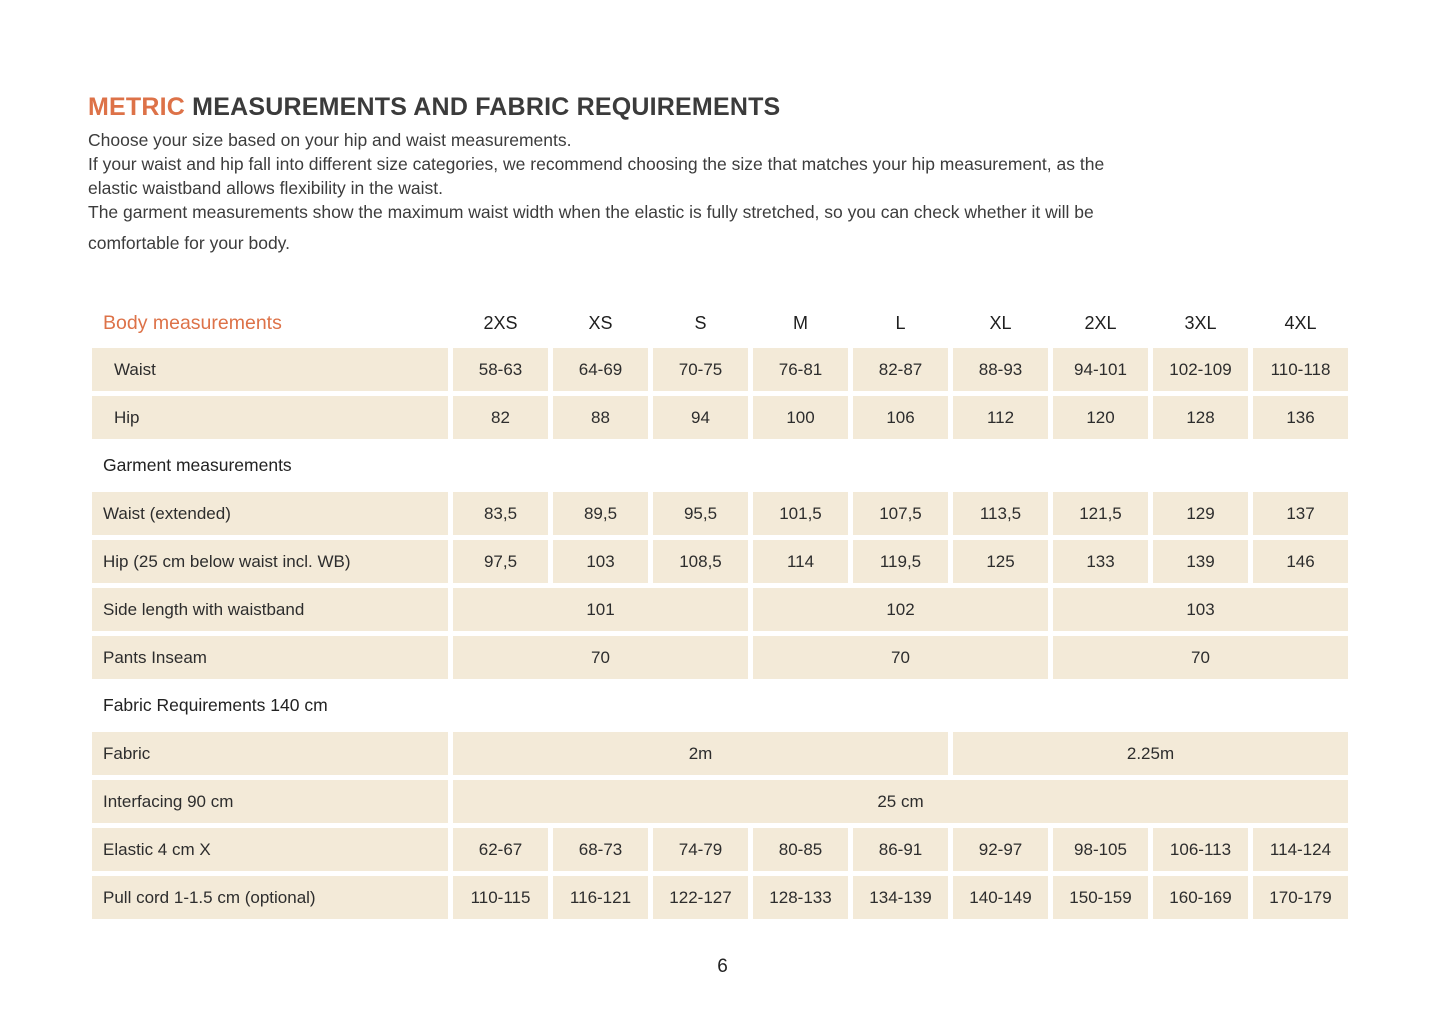 The width and height of the screenshot is (1445, 1030). What do you see at coordinates (1100, 417) in the screenshot?
I see `table-cell: 120` at bounding box center [1100, 417].